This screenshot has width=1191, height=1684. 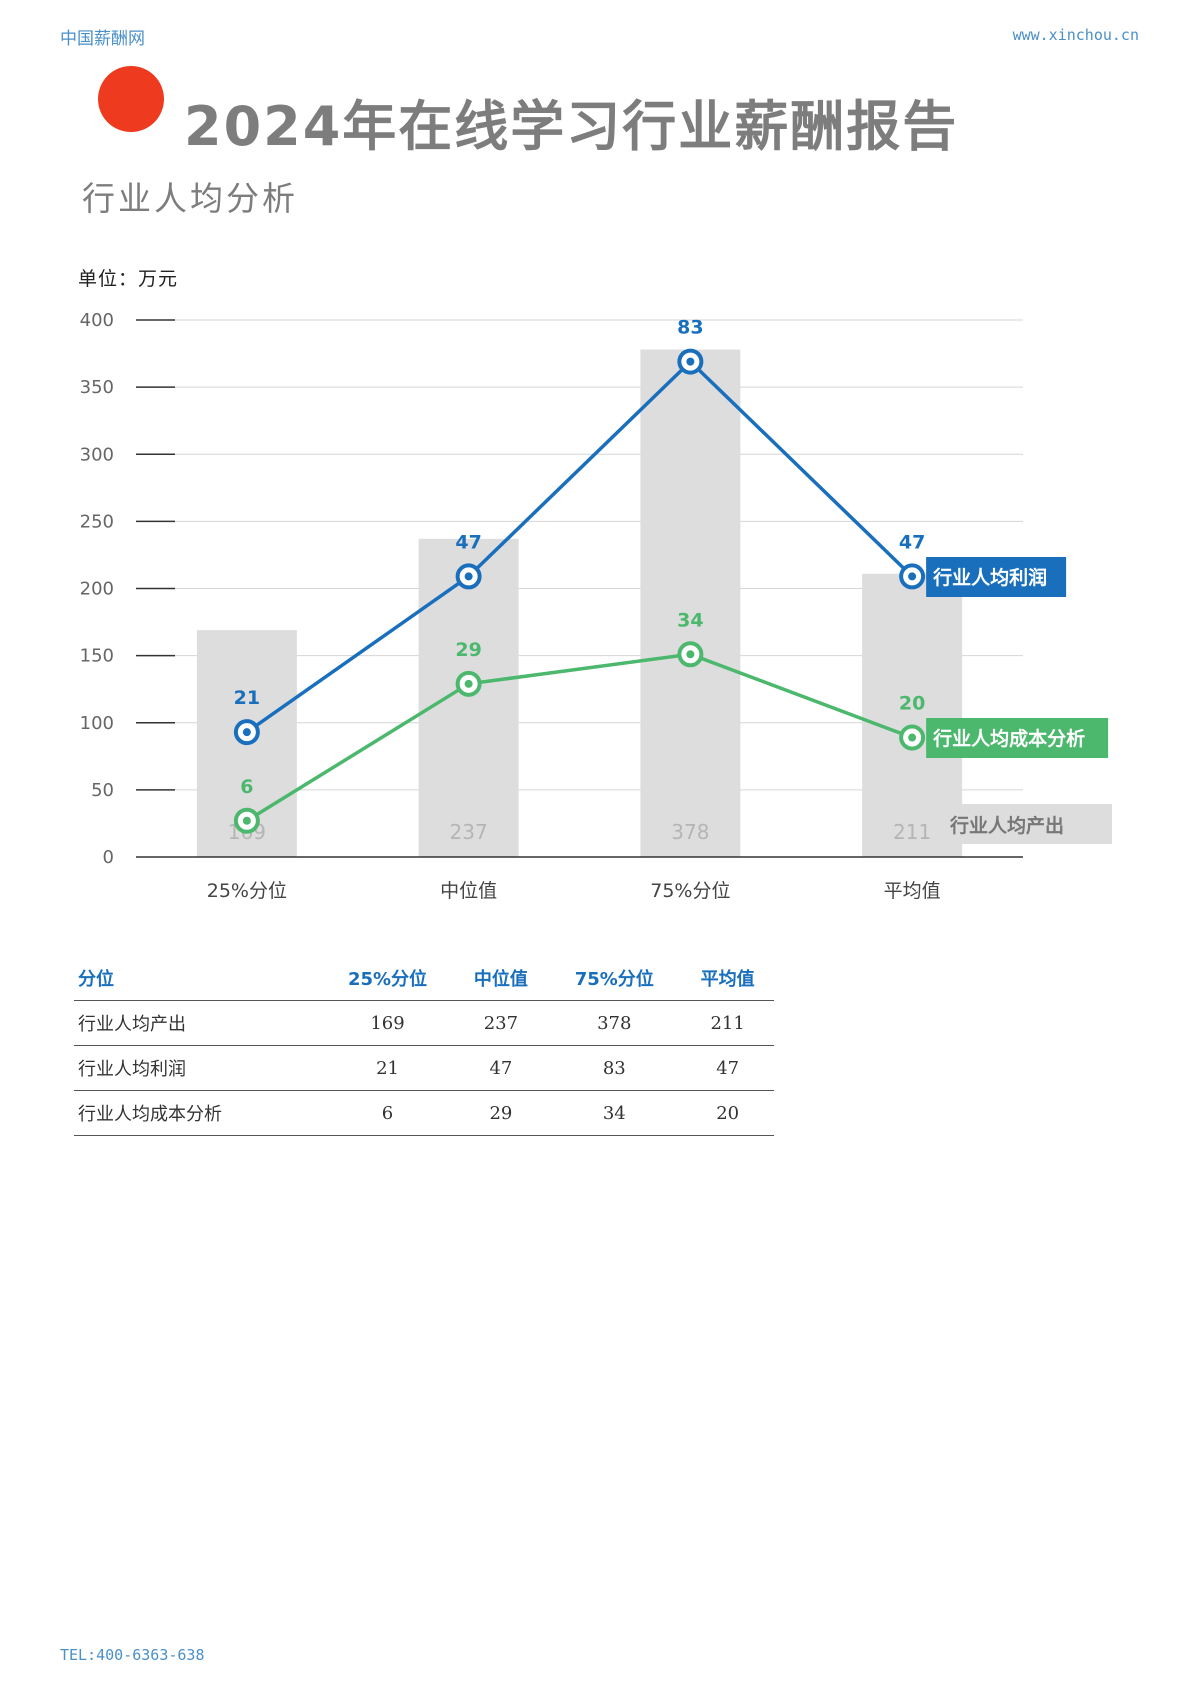 I want to click on bar-value-label: 237, so click(x=469, y=832).